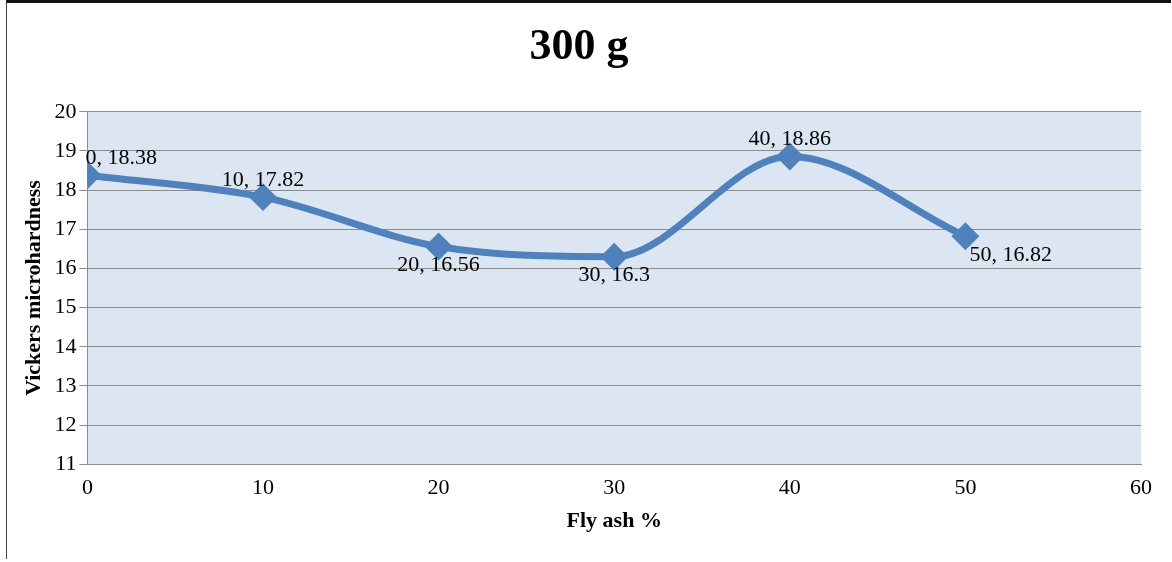 The image size is (1172, 562). I want to click on data-label: 20, 16.56, so click(438, 264).